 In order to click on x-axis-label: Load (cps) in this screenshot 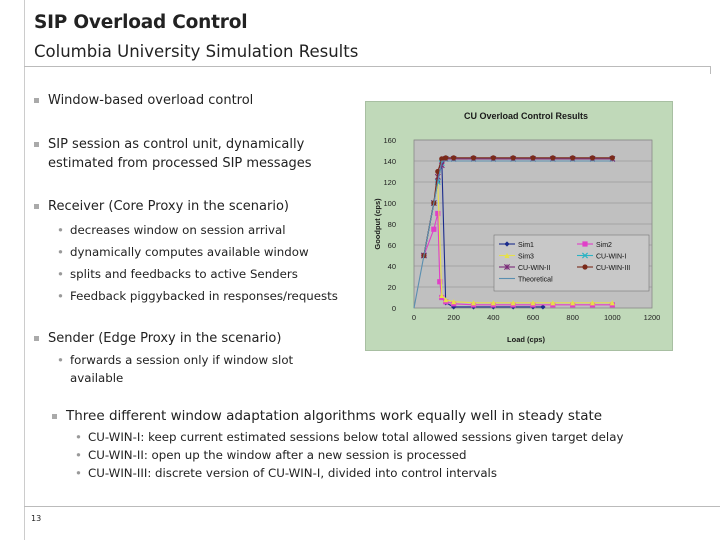, I will do `click(526, 339)`.